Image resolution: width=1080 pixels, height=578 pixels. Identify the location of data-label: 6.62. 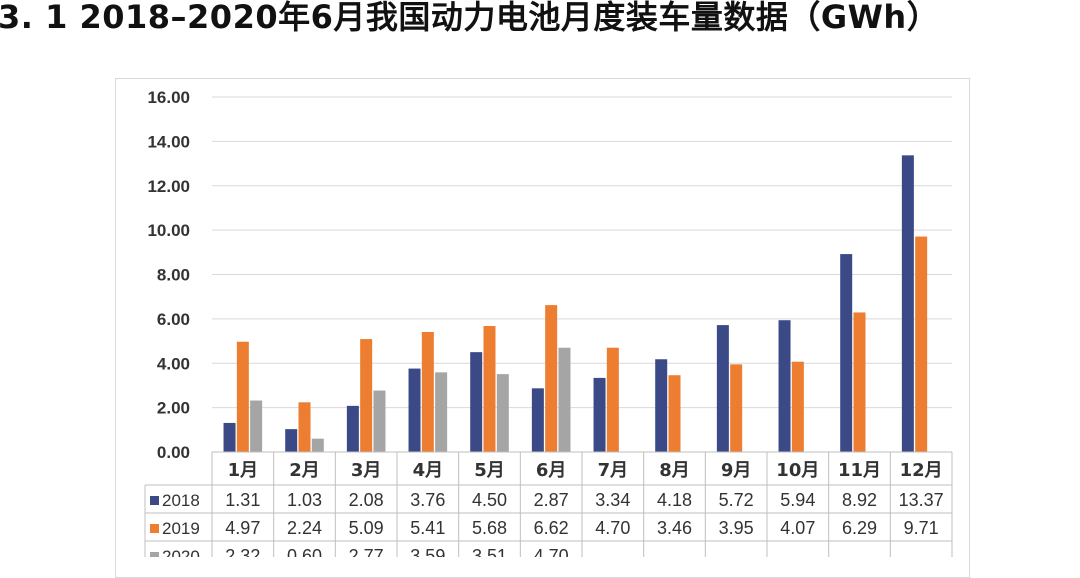
(551, 528).